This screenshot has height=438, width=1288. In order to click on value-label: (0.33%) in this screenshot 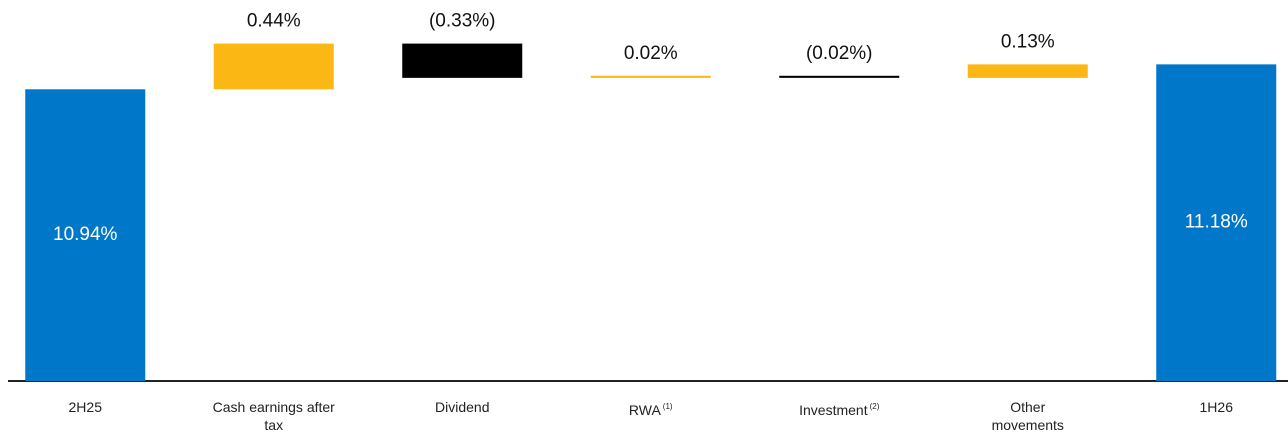, I will do `click(462, 21)`.